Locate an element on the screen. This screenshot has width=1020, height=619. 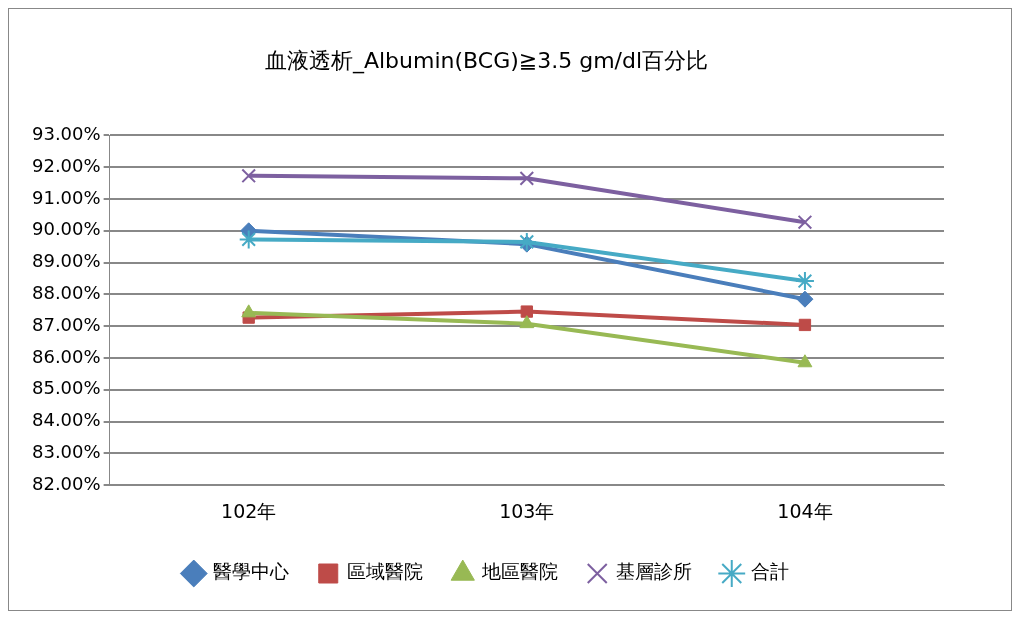
y-tick-label: 84.00% is located at coordinates (66, 420).